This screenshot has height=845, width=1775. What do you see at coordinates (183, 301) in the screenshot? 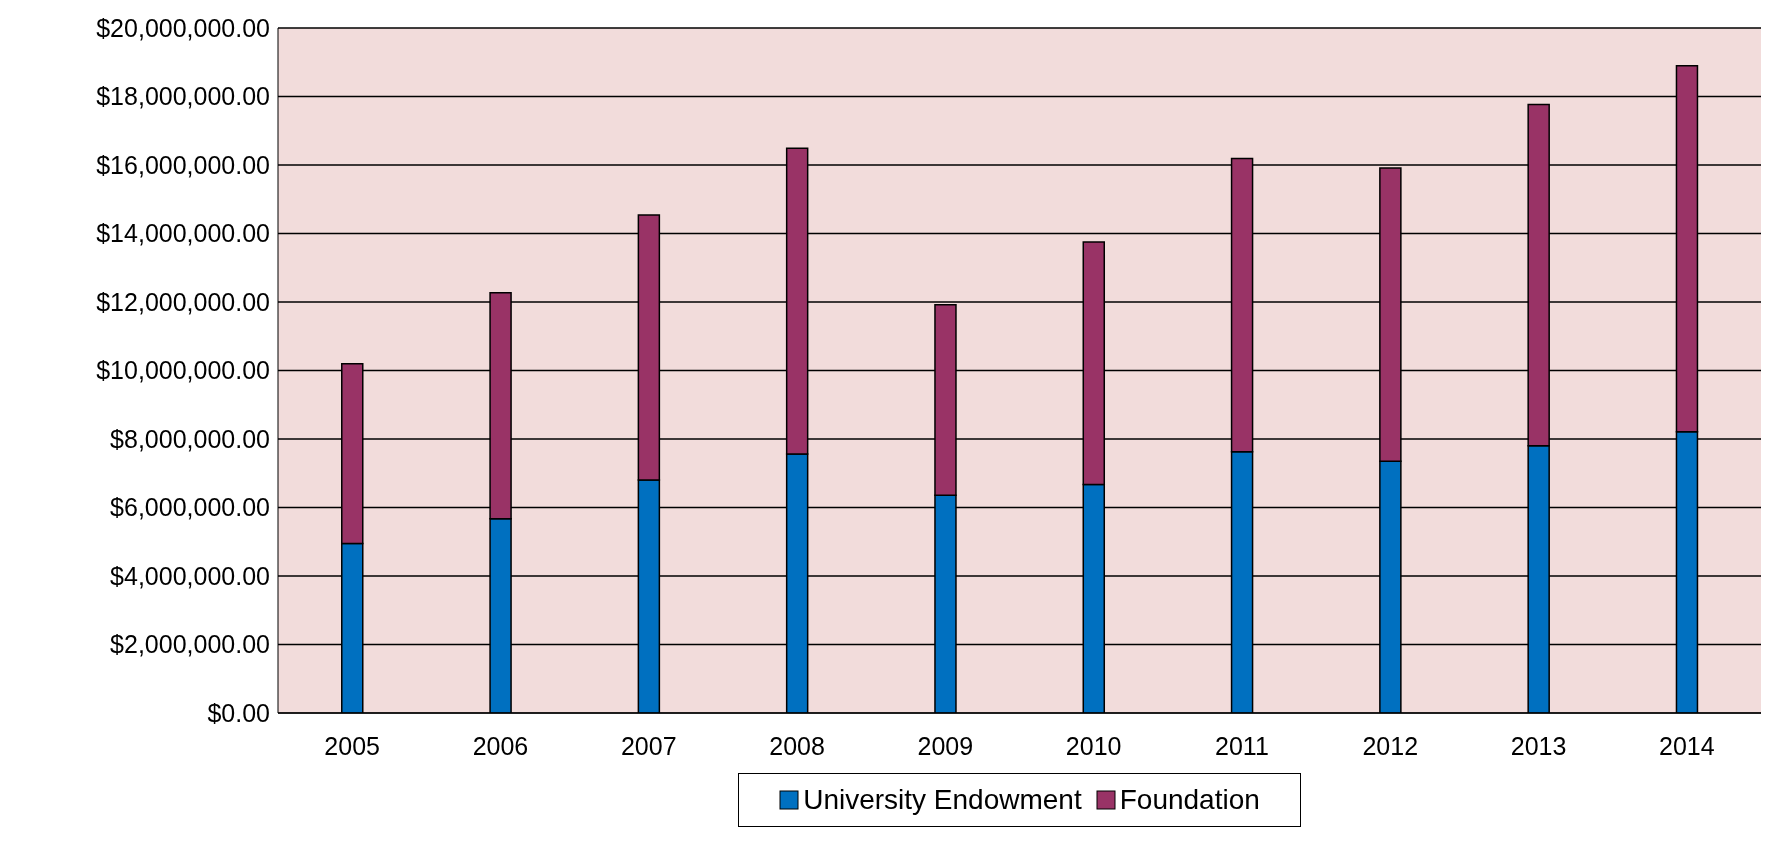
I see `y-tick-label: $12,000,000.00` at bounding box center [183, 301].